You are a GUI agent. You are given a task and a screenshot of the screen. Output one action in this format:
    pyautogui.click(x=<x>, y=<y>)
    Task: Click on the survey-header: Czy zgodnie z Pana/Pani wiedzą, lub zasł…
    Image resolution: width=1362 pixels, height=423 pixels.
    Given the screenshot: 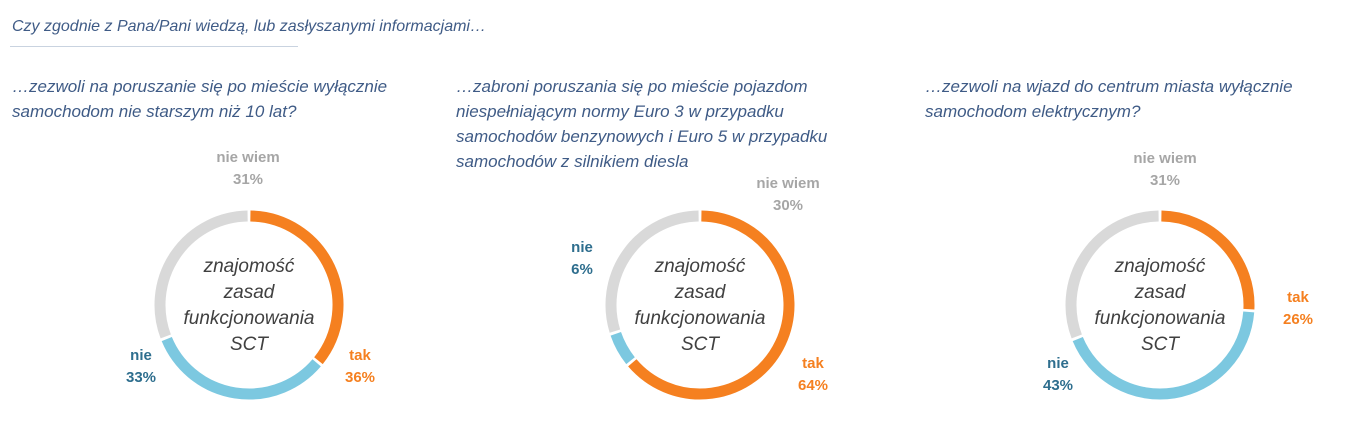 What is the action you would take?
    pyautogui.click(x=249, y=26)
    